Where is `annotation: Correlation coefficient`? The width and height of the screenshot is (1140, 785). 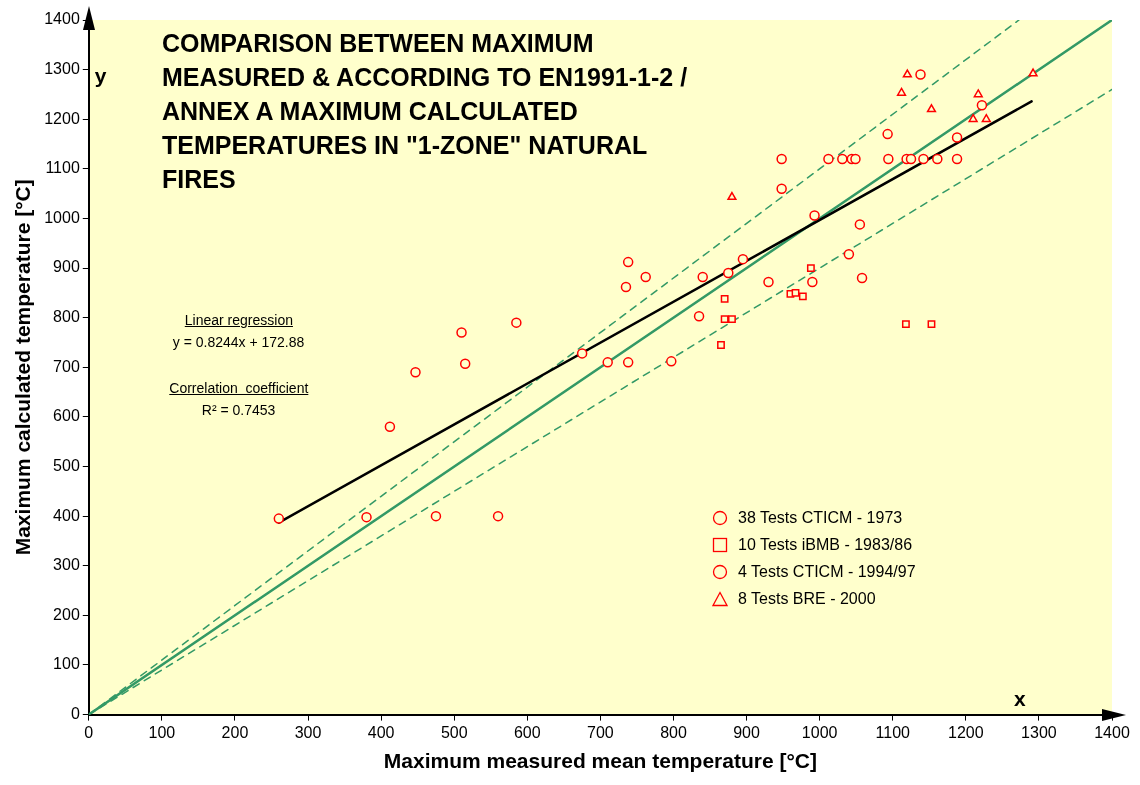 annotation: Correlation coefficient is located at coordinates (239, 388).